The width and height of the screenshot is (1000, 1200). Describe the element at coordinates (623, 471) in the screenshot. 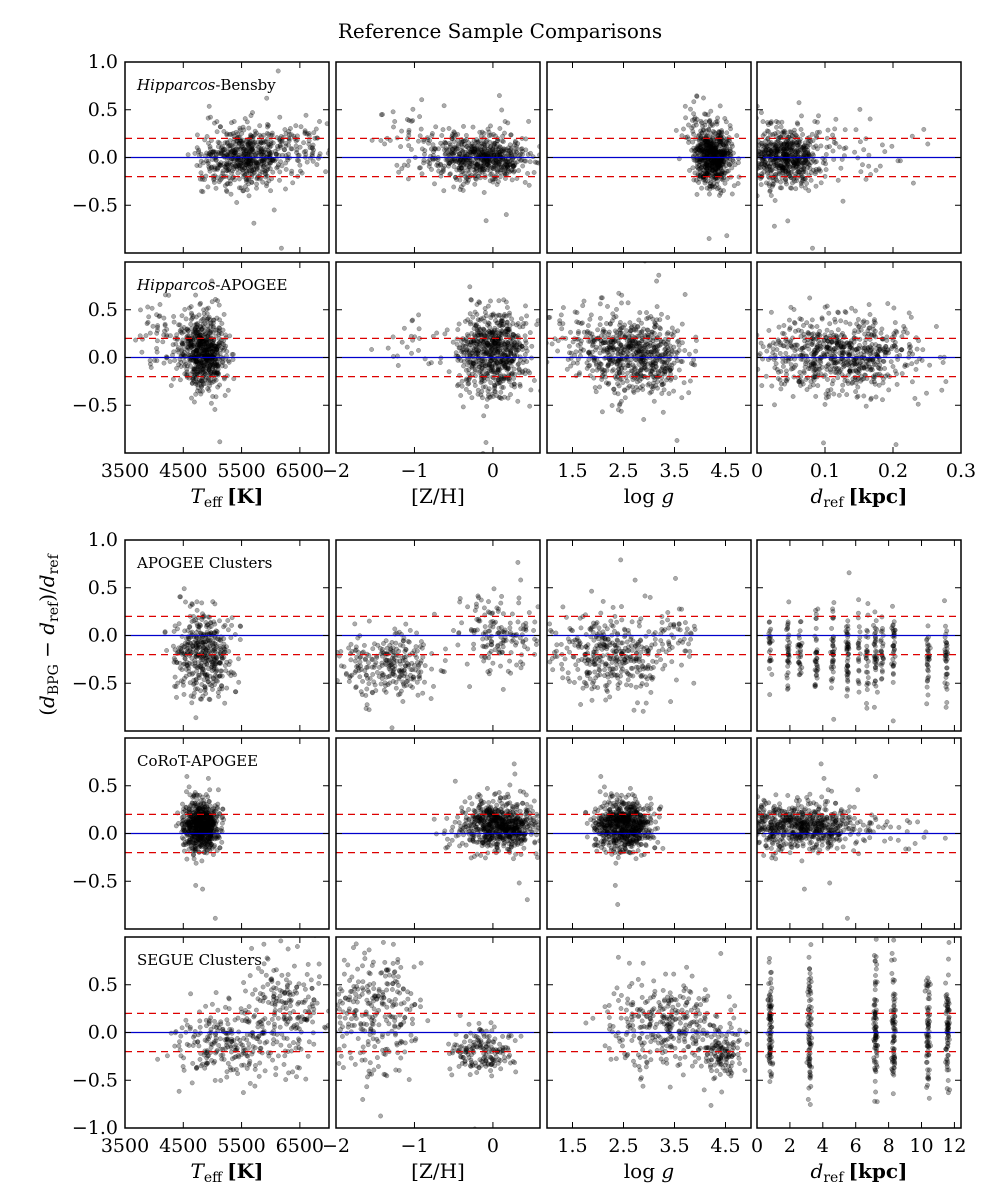

I see `x-tick-label: 2.5` at that location.